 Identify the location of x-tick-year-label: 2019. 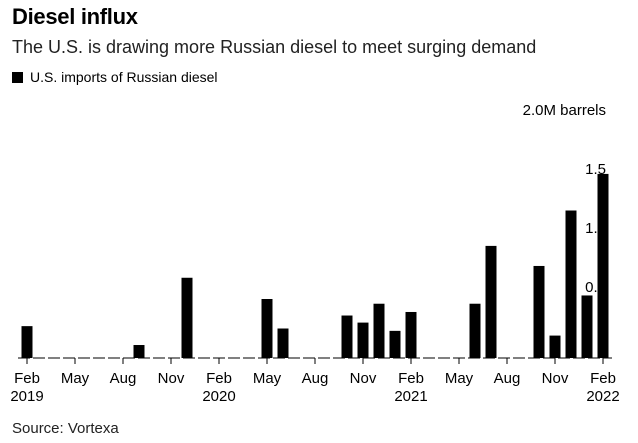
(26, 396).